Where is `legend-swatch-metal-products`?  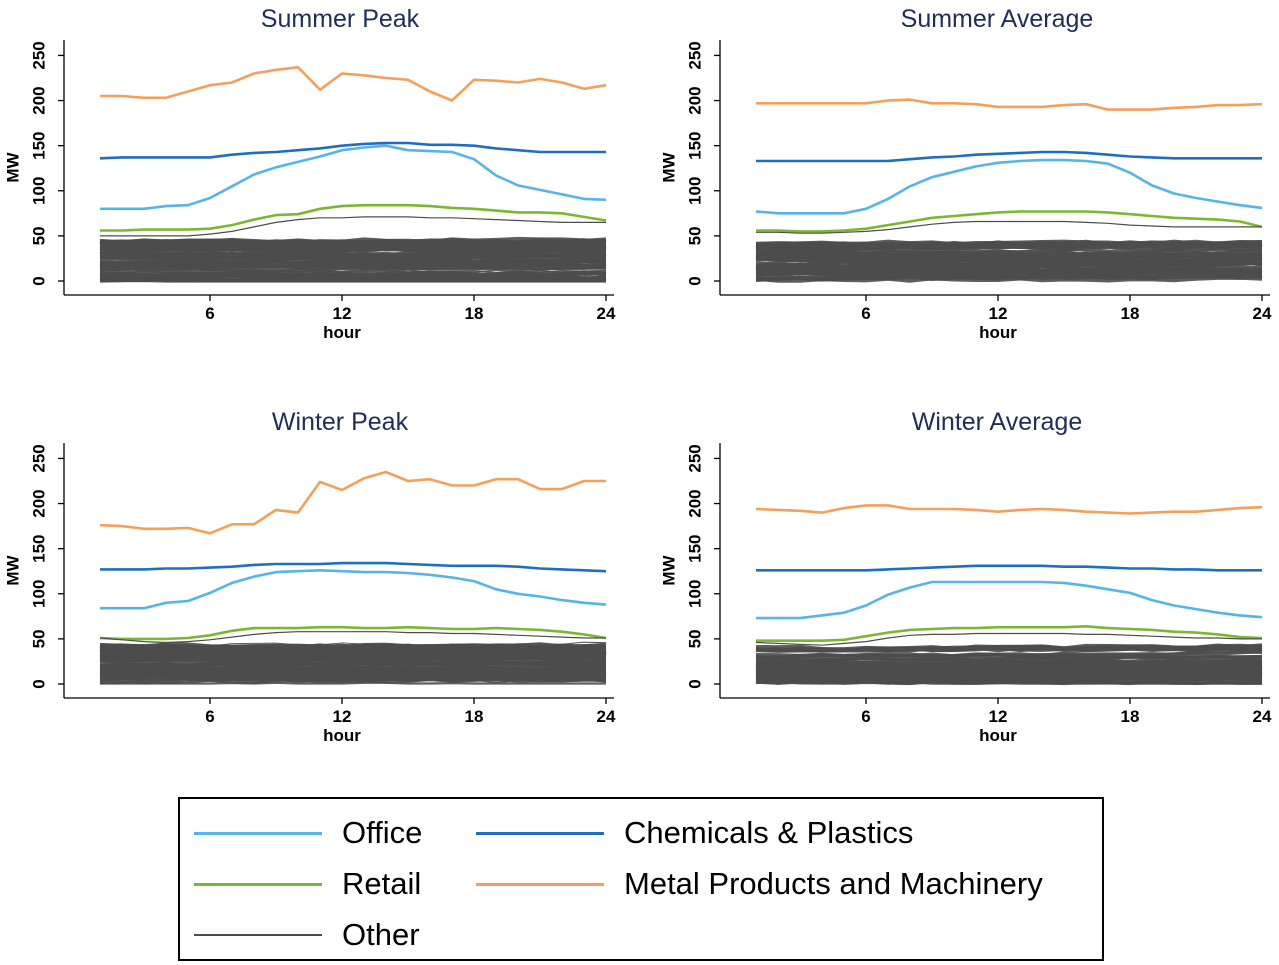 legend-swatch-metal-products is located at coordinates (540, 884).